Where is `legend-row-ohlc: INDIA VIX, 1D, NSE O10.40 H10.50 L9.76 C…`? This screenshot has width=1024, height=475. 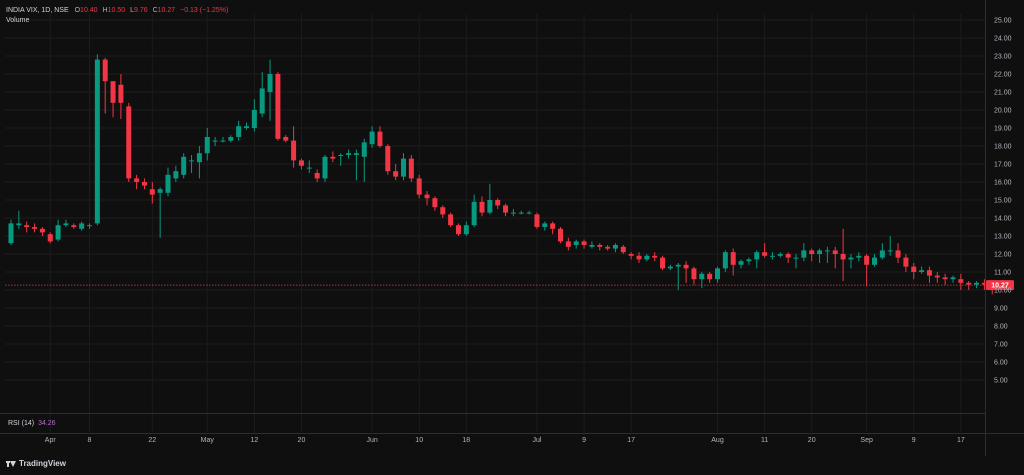 legend-row-ohlc: INDIA VIX, 1D, NSE O10.40 H10.50 L9.76 C… is located at coordinates (117, 10).